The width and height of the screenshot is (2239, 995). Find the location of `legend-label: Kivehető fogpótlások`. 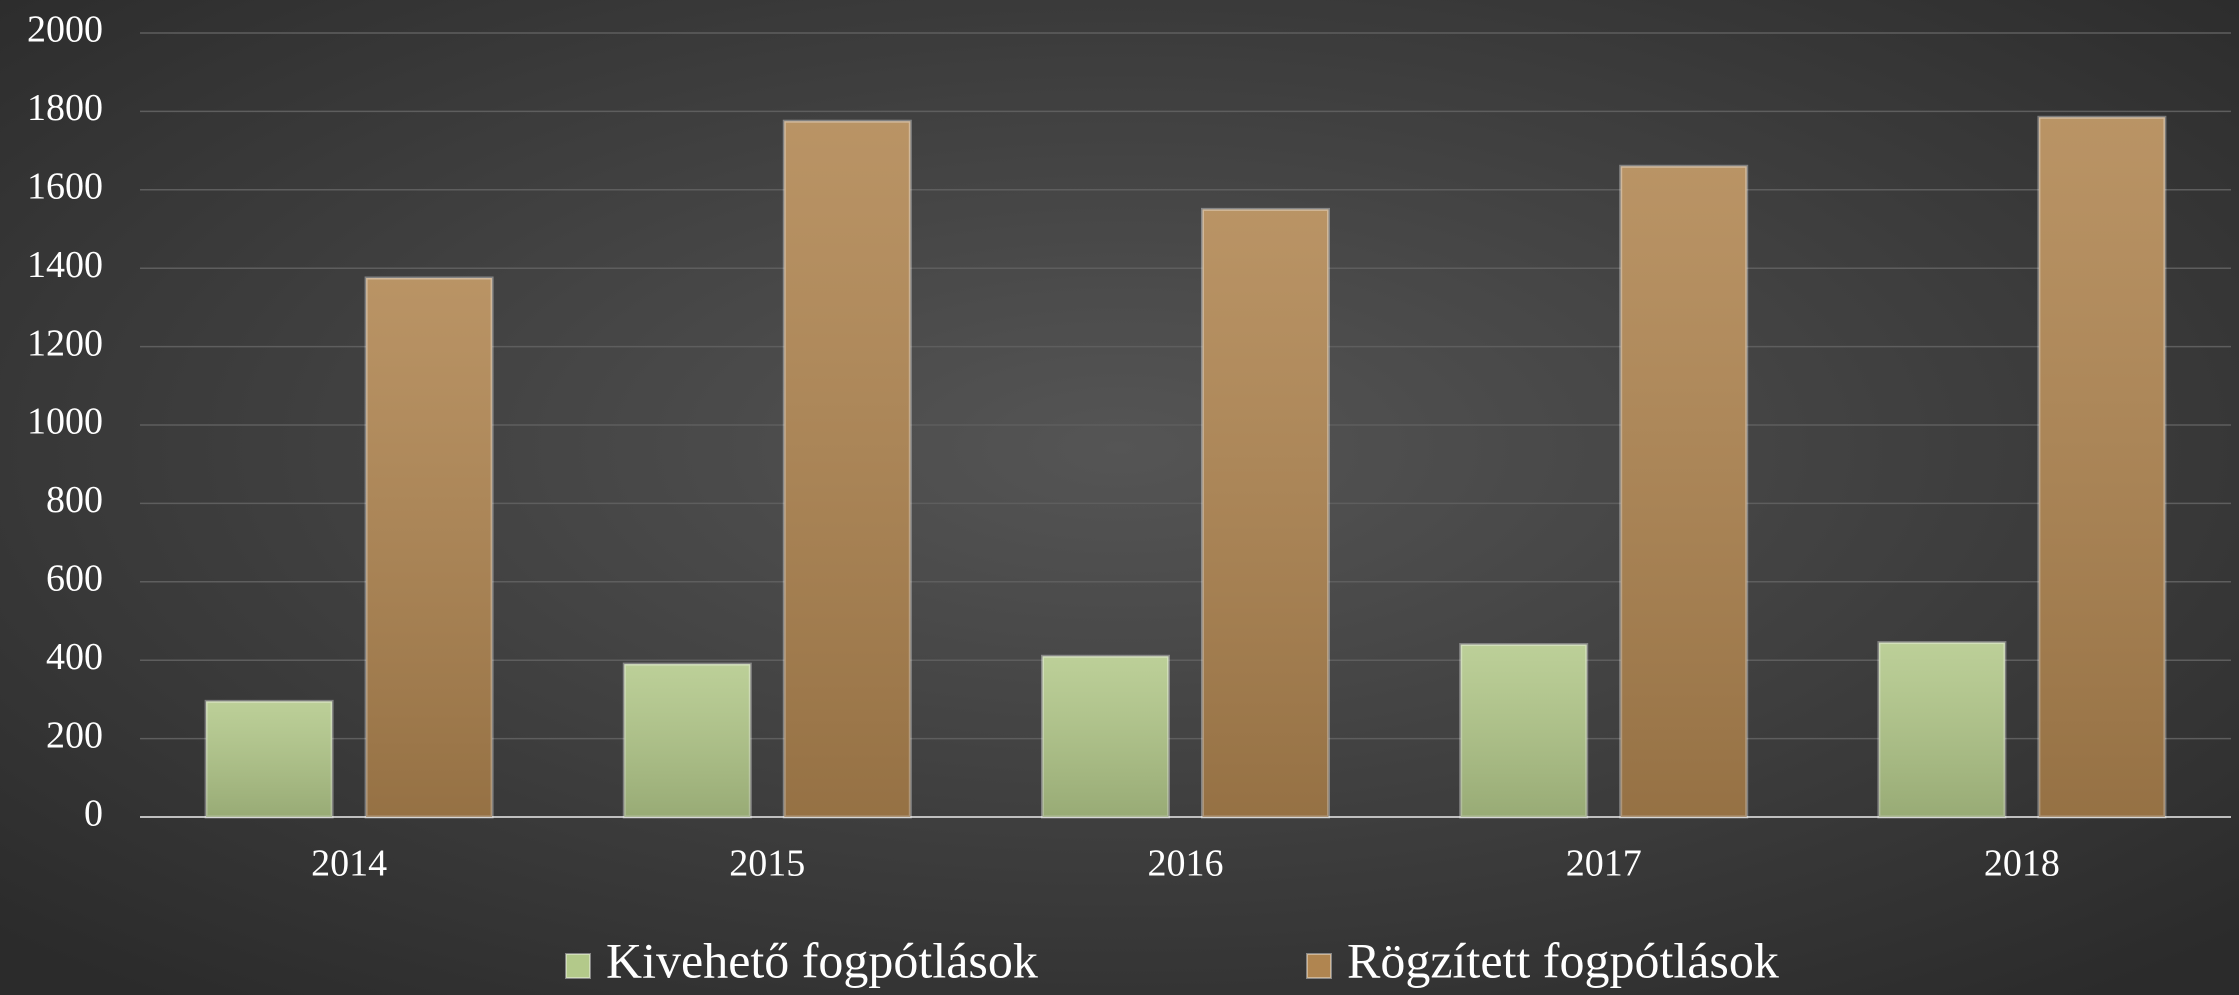

legend-label: Kivehető fogpótlások is located at coordinates (822, 960).